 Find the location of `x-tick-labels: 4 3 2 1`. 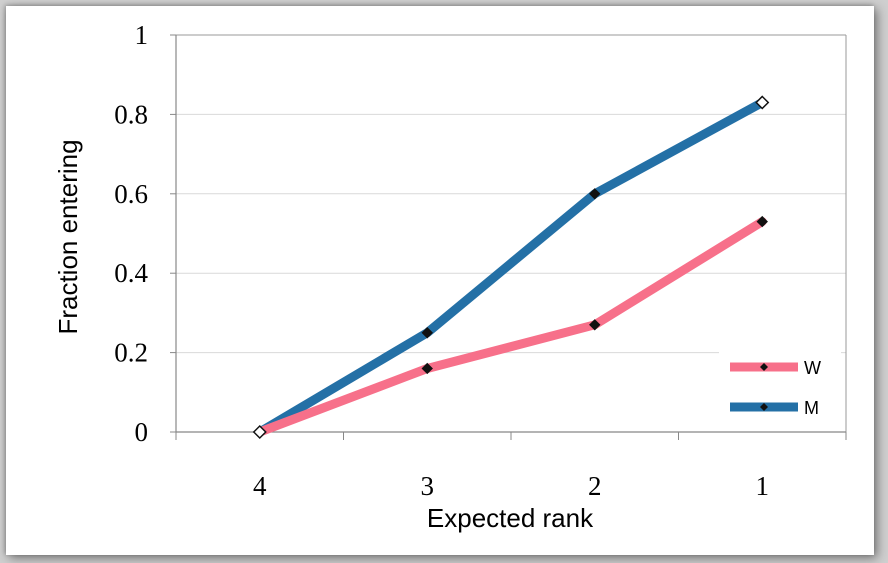

x-tick-labels: 4 3 2 1 is located at coordinates (511, 486).